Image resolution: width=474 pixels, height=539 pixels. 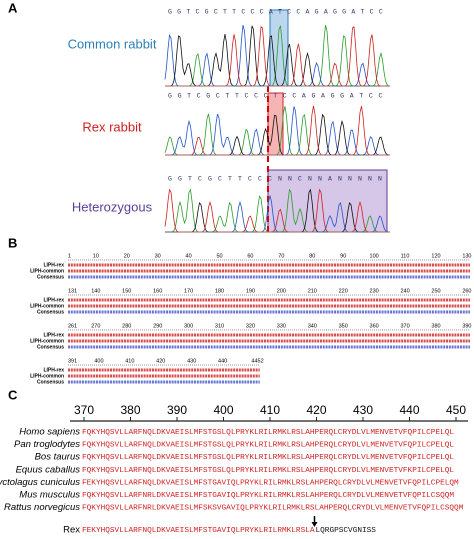 I want to click on ruler-number: 120, so click(x=435, y=256).